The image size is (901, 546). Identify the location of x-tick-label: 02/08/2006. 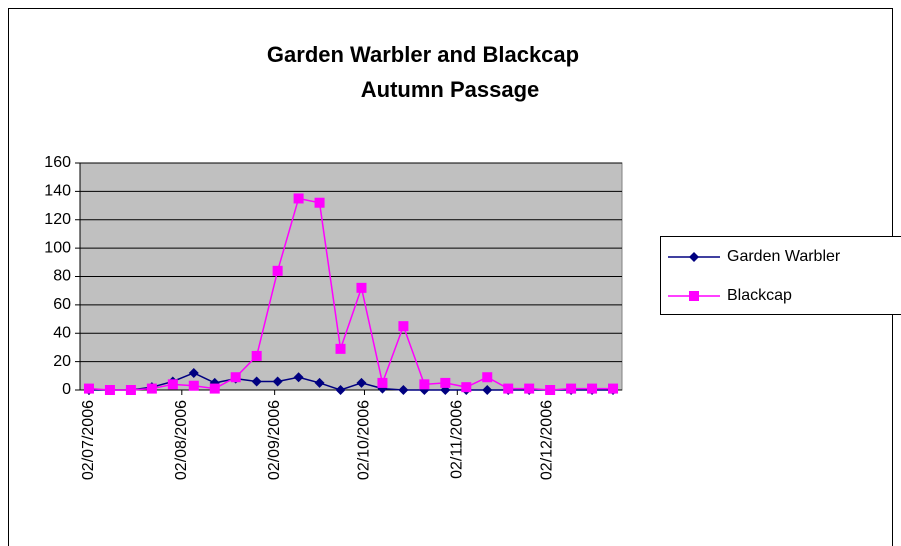
(181, 440).